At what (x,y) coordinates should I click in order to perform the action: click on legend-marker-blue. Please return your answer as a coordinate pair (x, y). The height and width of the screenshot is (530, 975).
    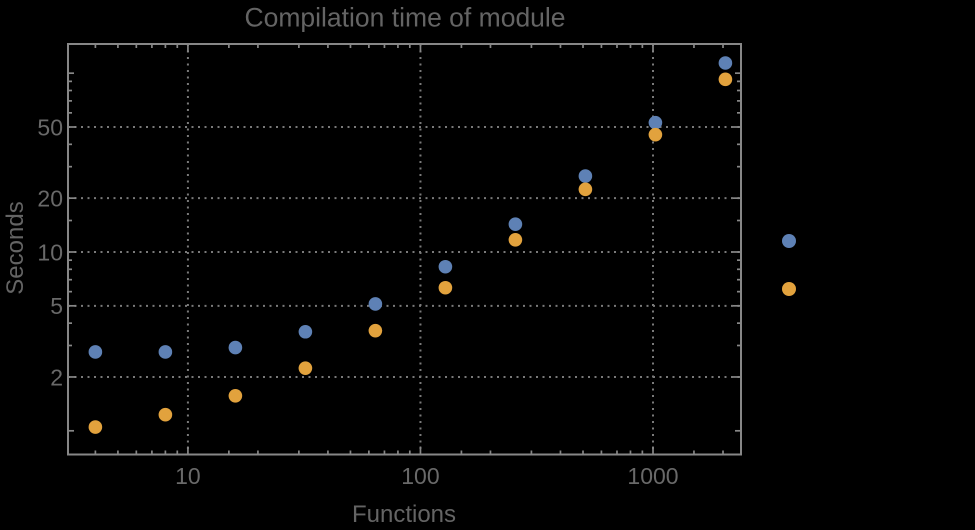
    Looking at the image, I should click on (789, 241).